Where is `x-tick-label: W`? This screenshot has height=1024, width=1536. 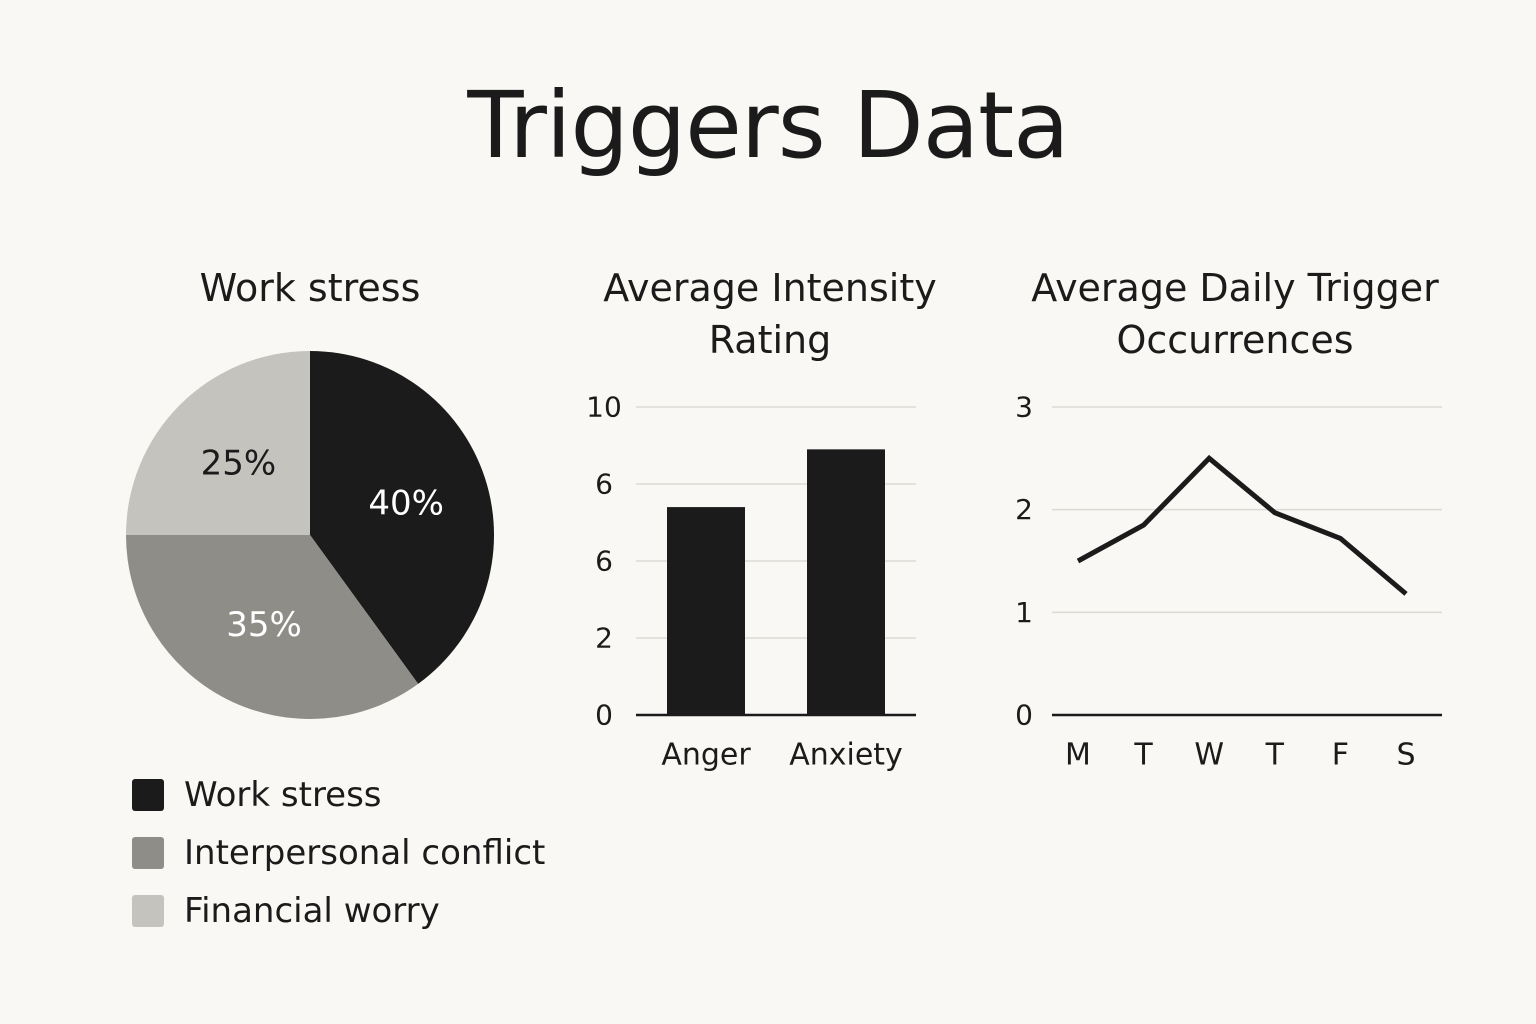 x-tick-label: W is located at coordinates (1209, 755).